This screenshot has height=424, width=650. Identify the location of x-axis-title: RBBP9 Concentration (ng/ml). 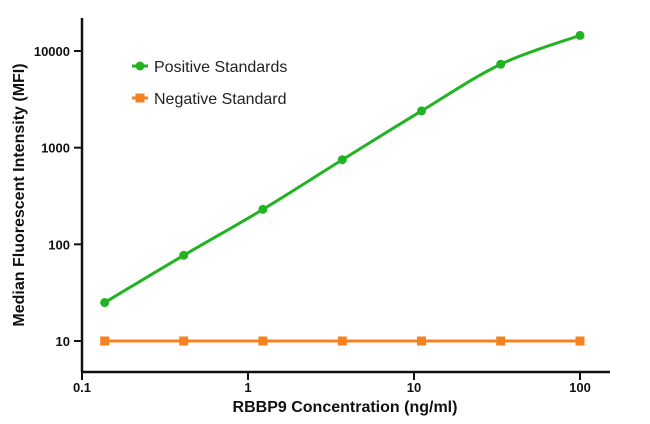
(345, 407).